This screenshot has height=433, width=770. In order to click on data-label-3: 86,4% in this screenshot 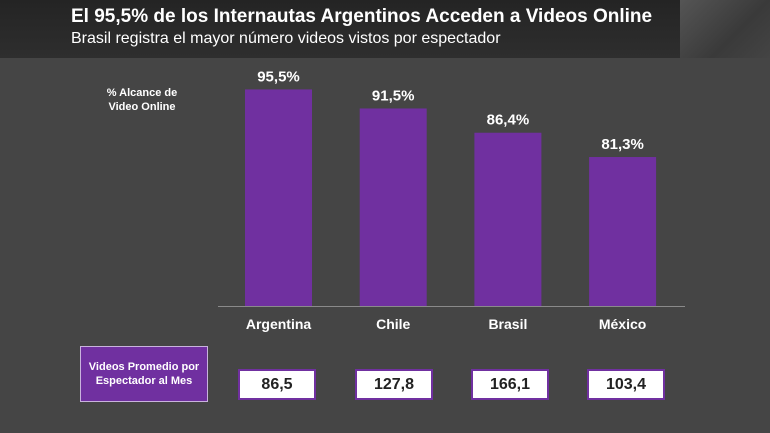, I will do `click(508, 120)`.